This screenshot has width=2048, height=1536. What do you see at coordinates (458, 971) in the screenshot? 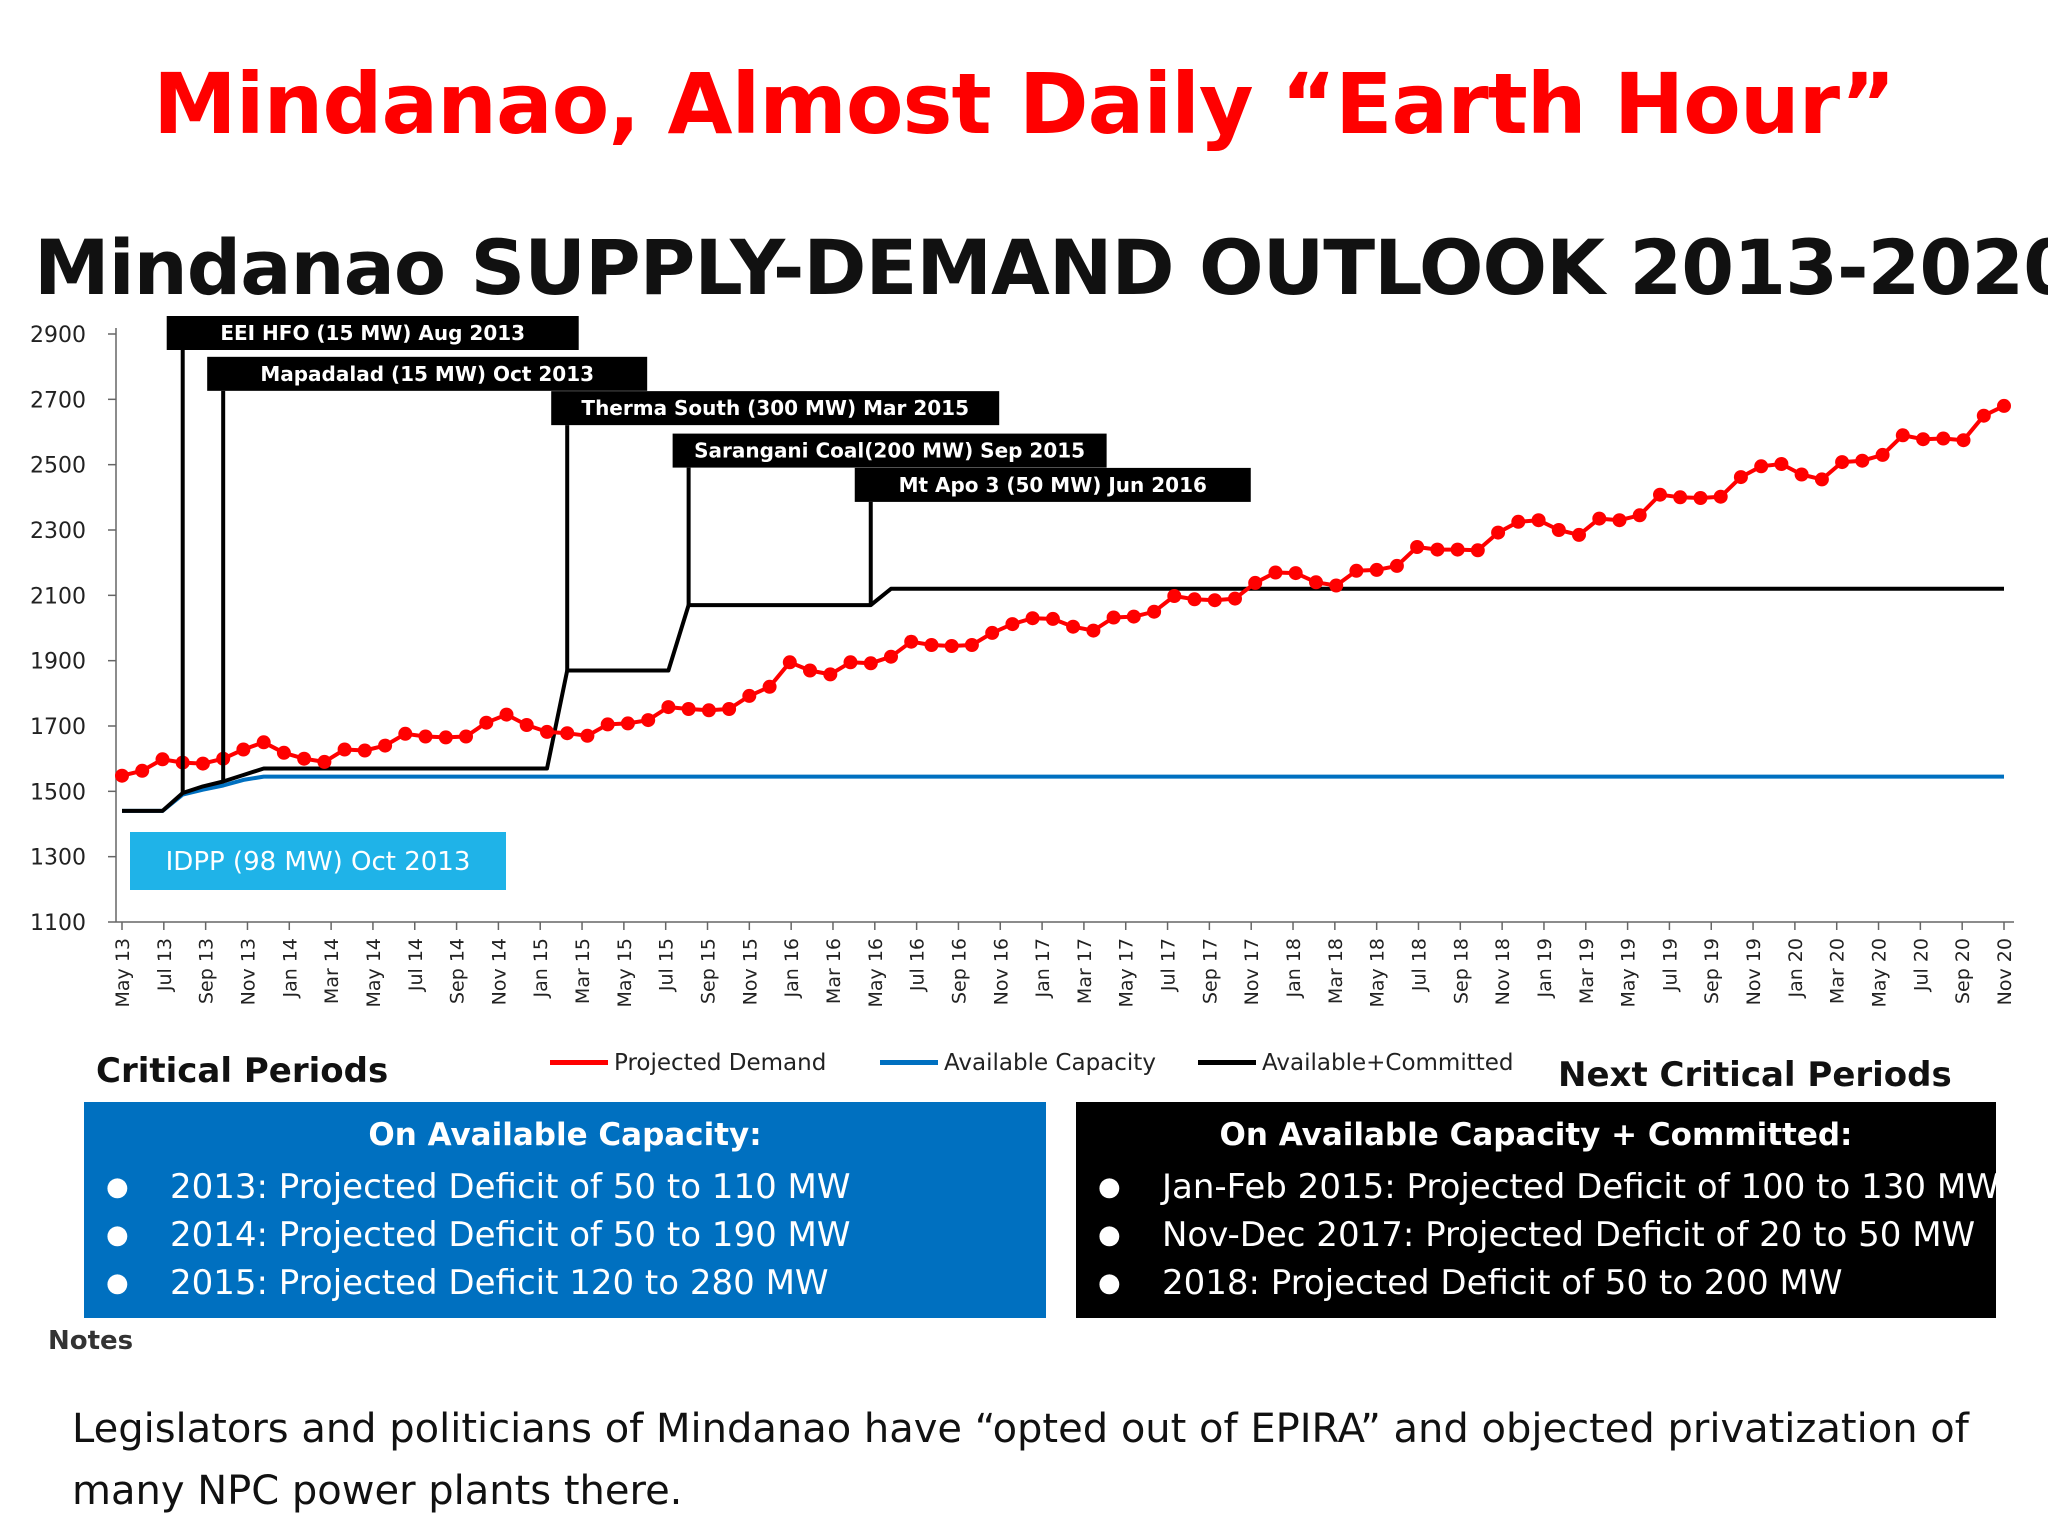
I see `x-tick-label: Sep 14` at bounding box center [458, 971].